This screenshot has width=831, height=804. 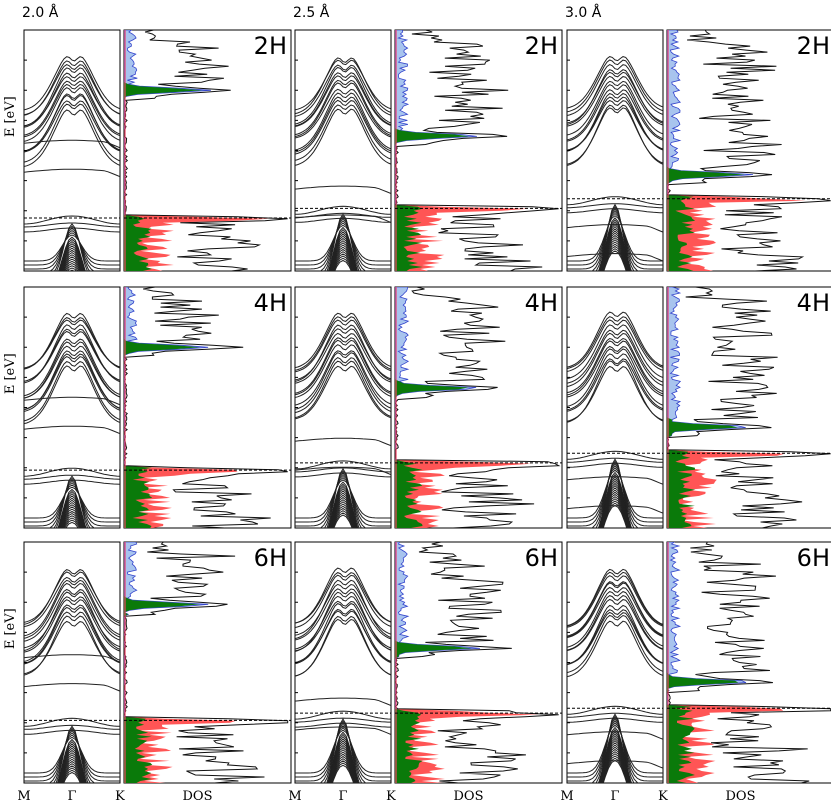 I want to click on stacking-label: 2H, so click(x=541, y=46).